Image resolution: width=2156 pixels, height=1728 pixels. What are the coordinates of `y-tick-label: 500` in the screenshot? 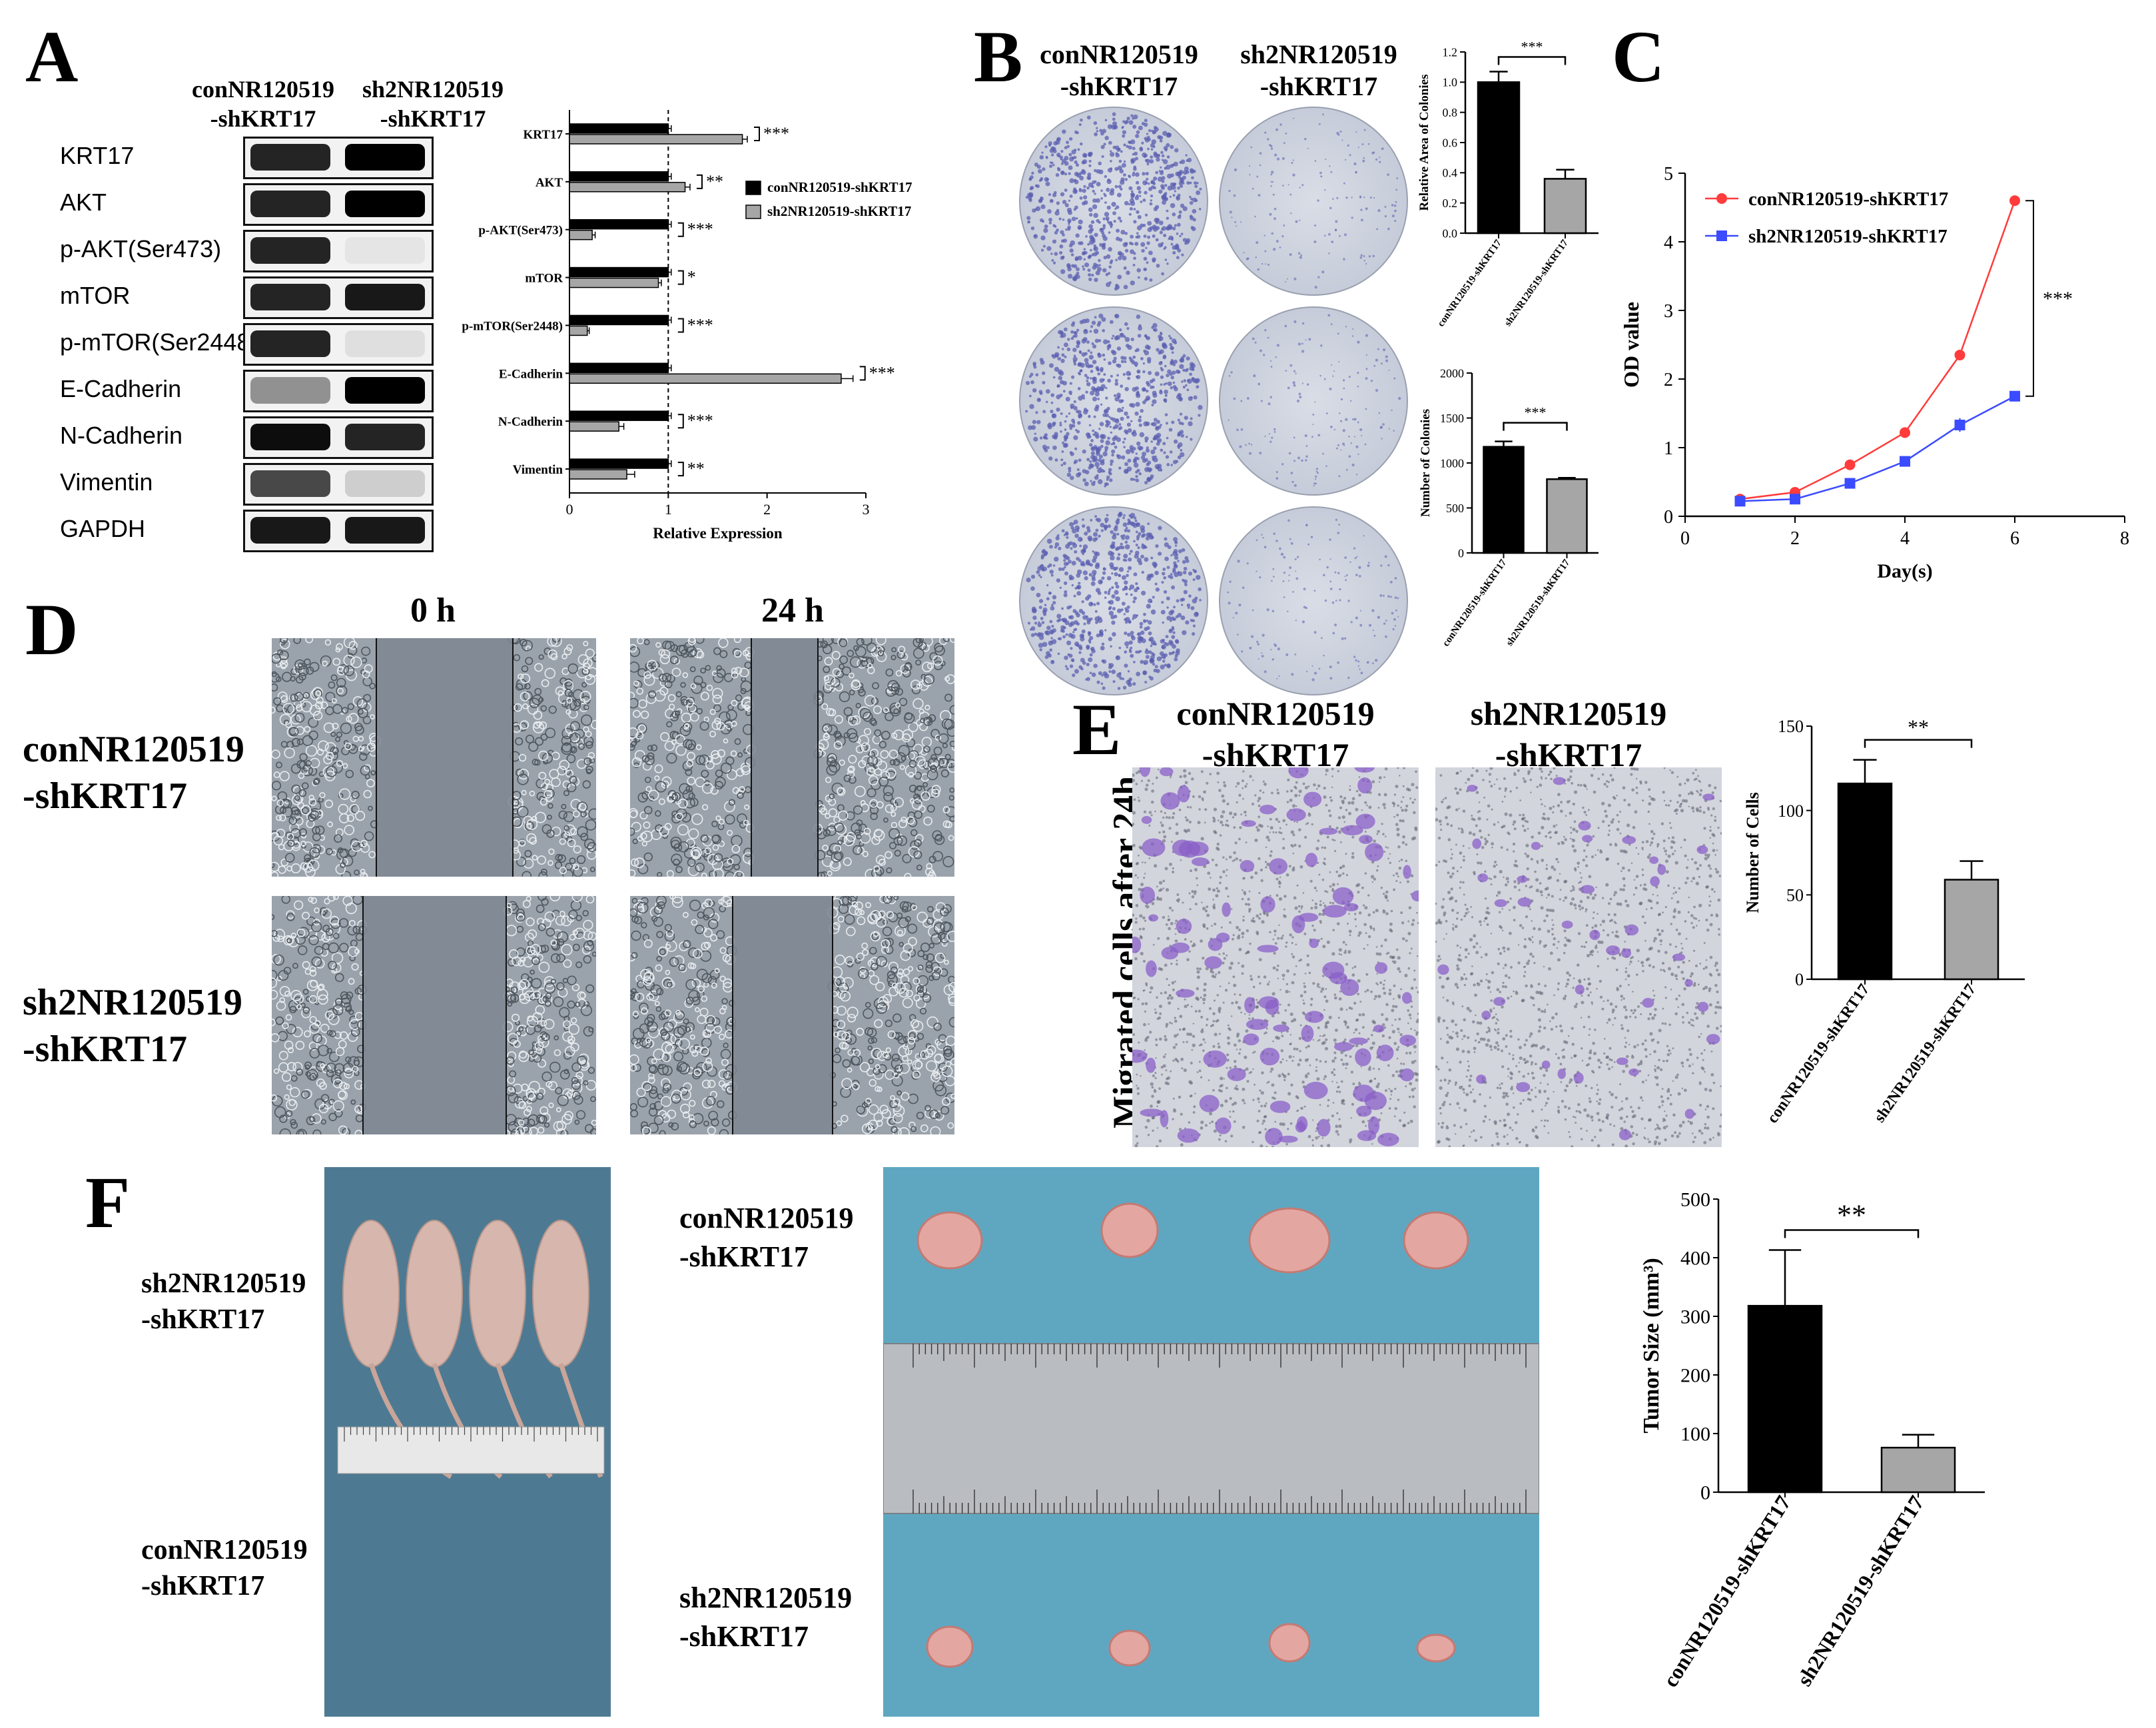 It's located at (1455, 508).